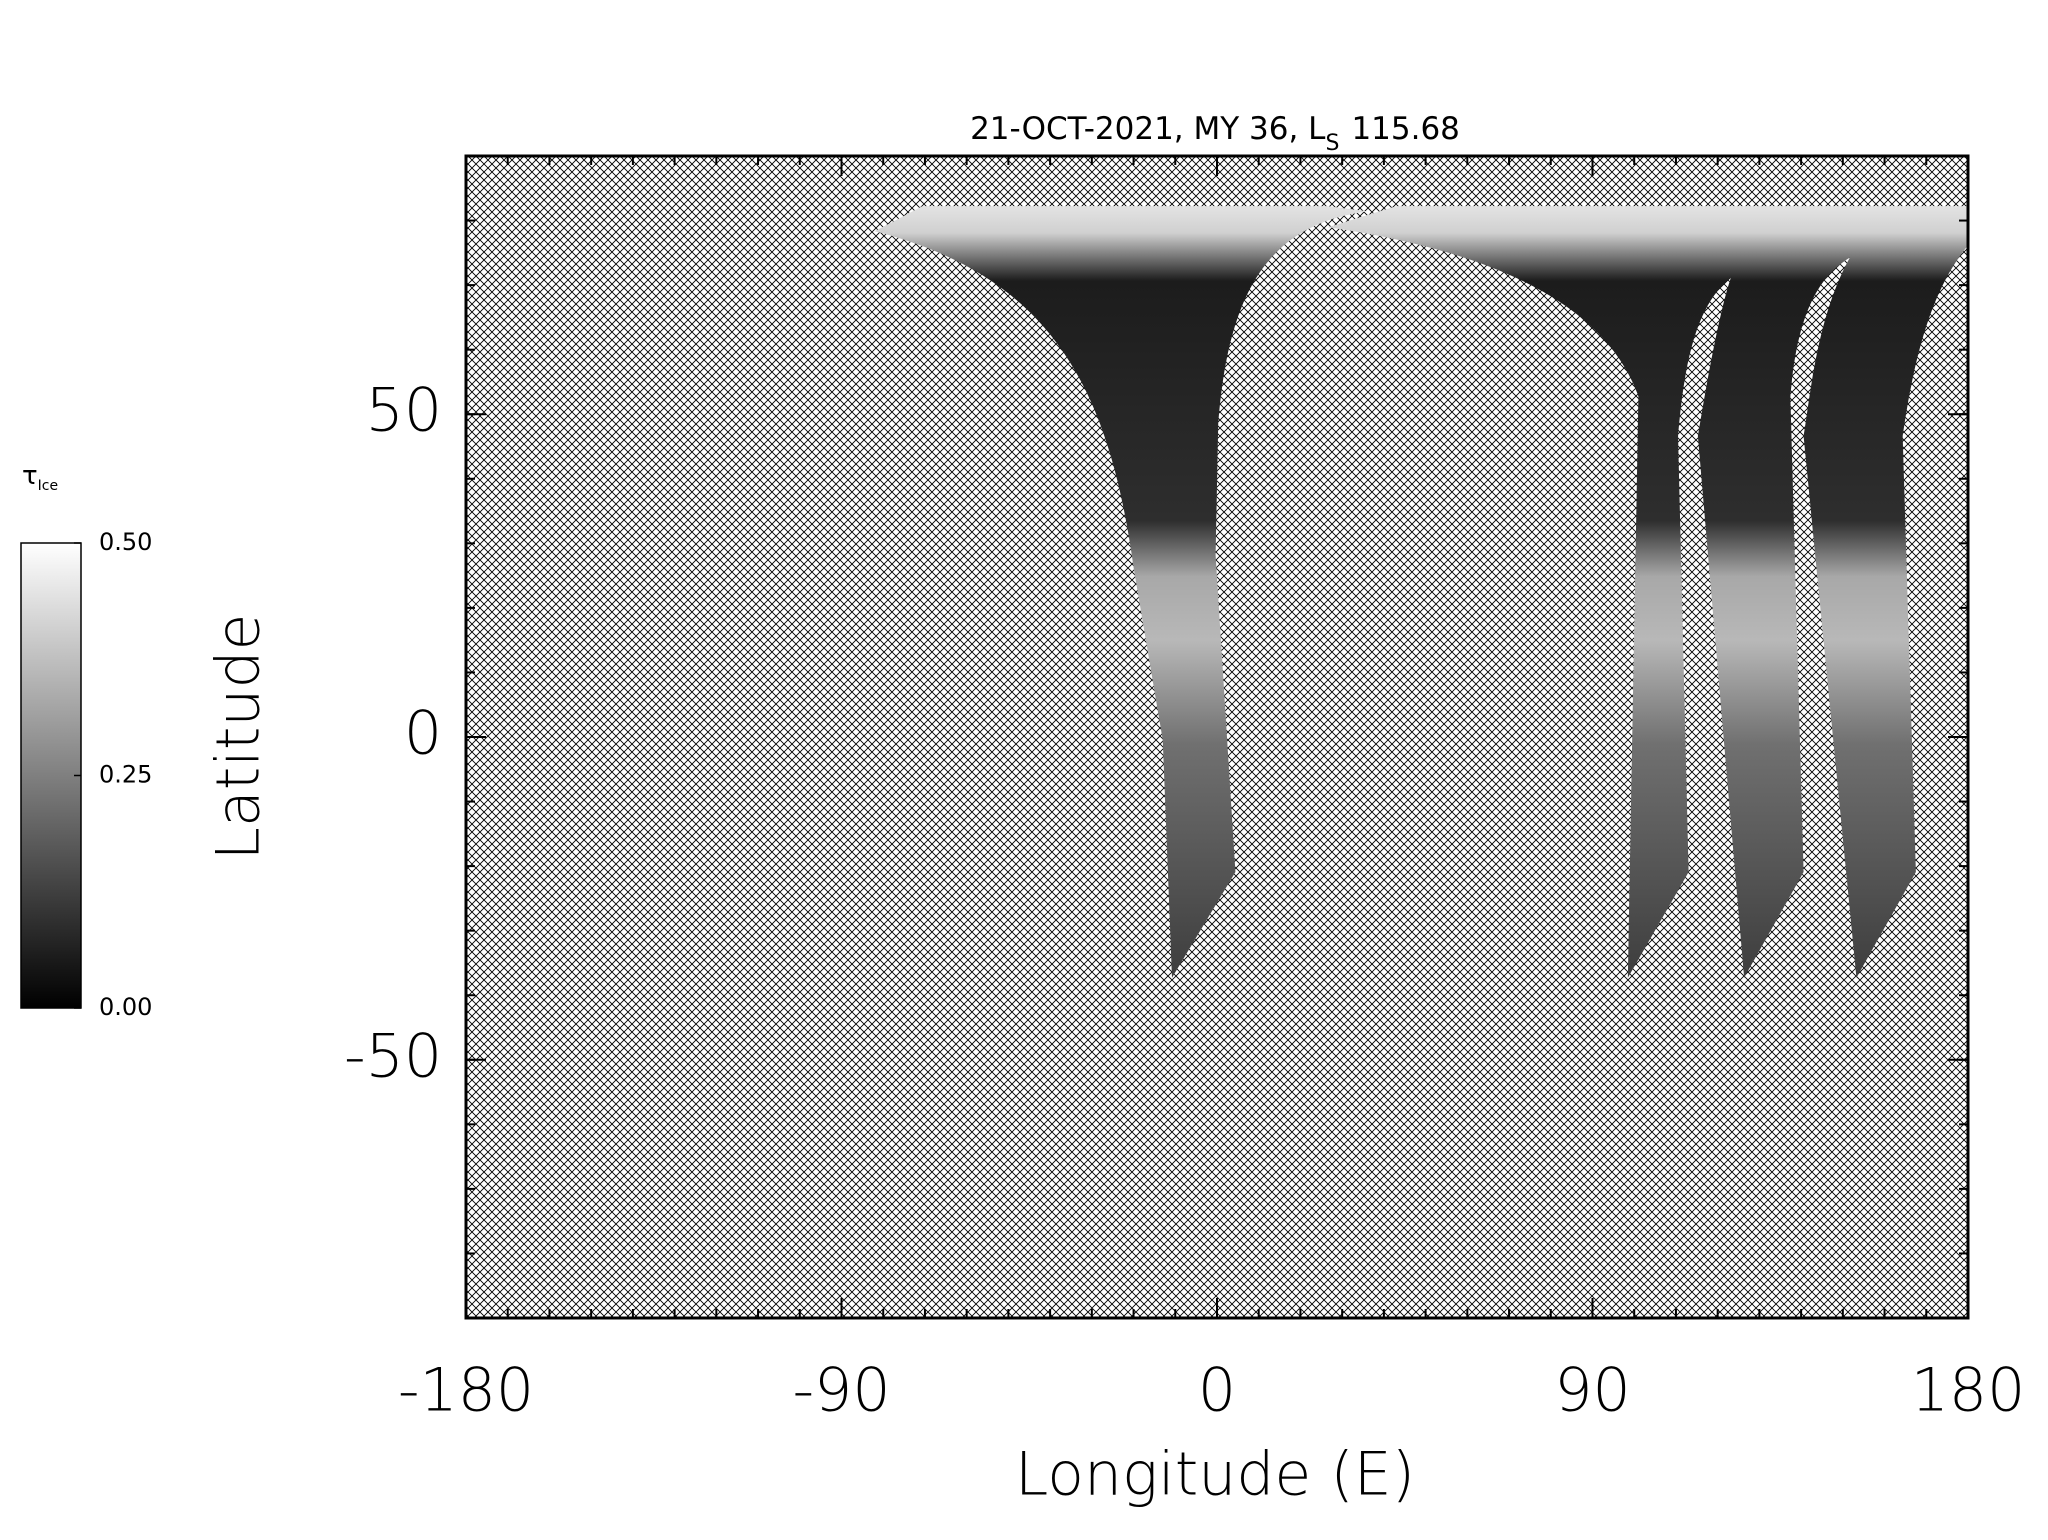 This screenshot has height=1540, width=2048. I want to click on colorbar-label: τIce, so click(40, 478).